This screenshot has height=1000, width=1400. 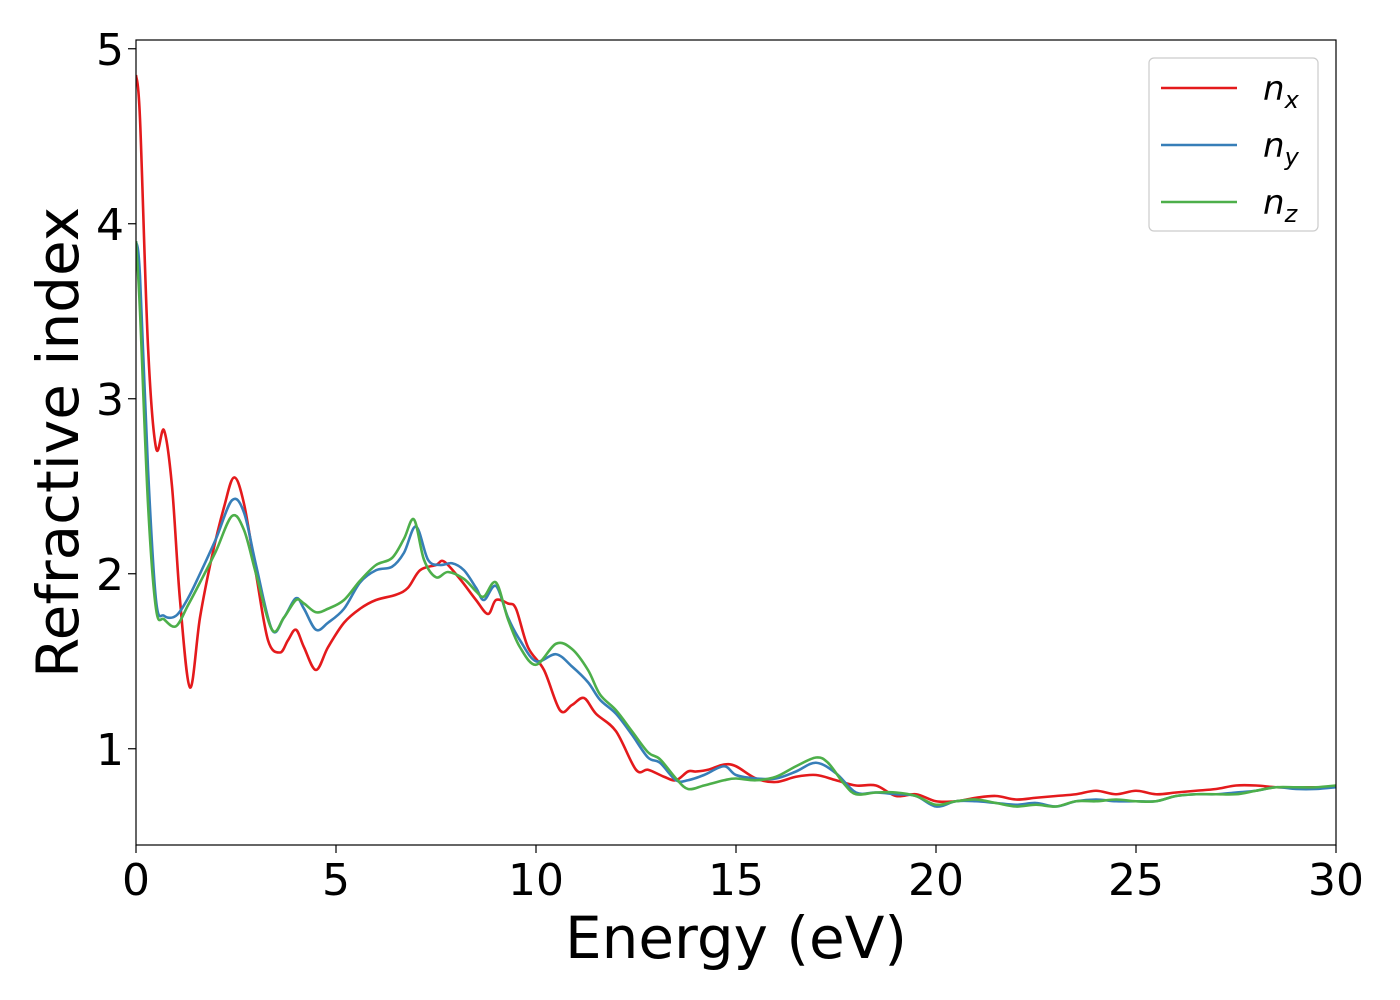 What do you see at coordinates (536, 880) in the screenshot?
I see `x-tick-label: 10` at bounding box center [536, 880].